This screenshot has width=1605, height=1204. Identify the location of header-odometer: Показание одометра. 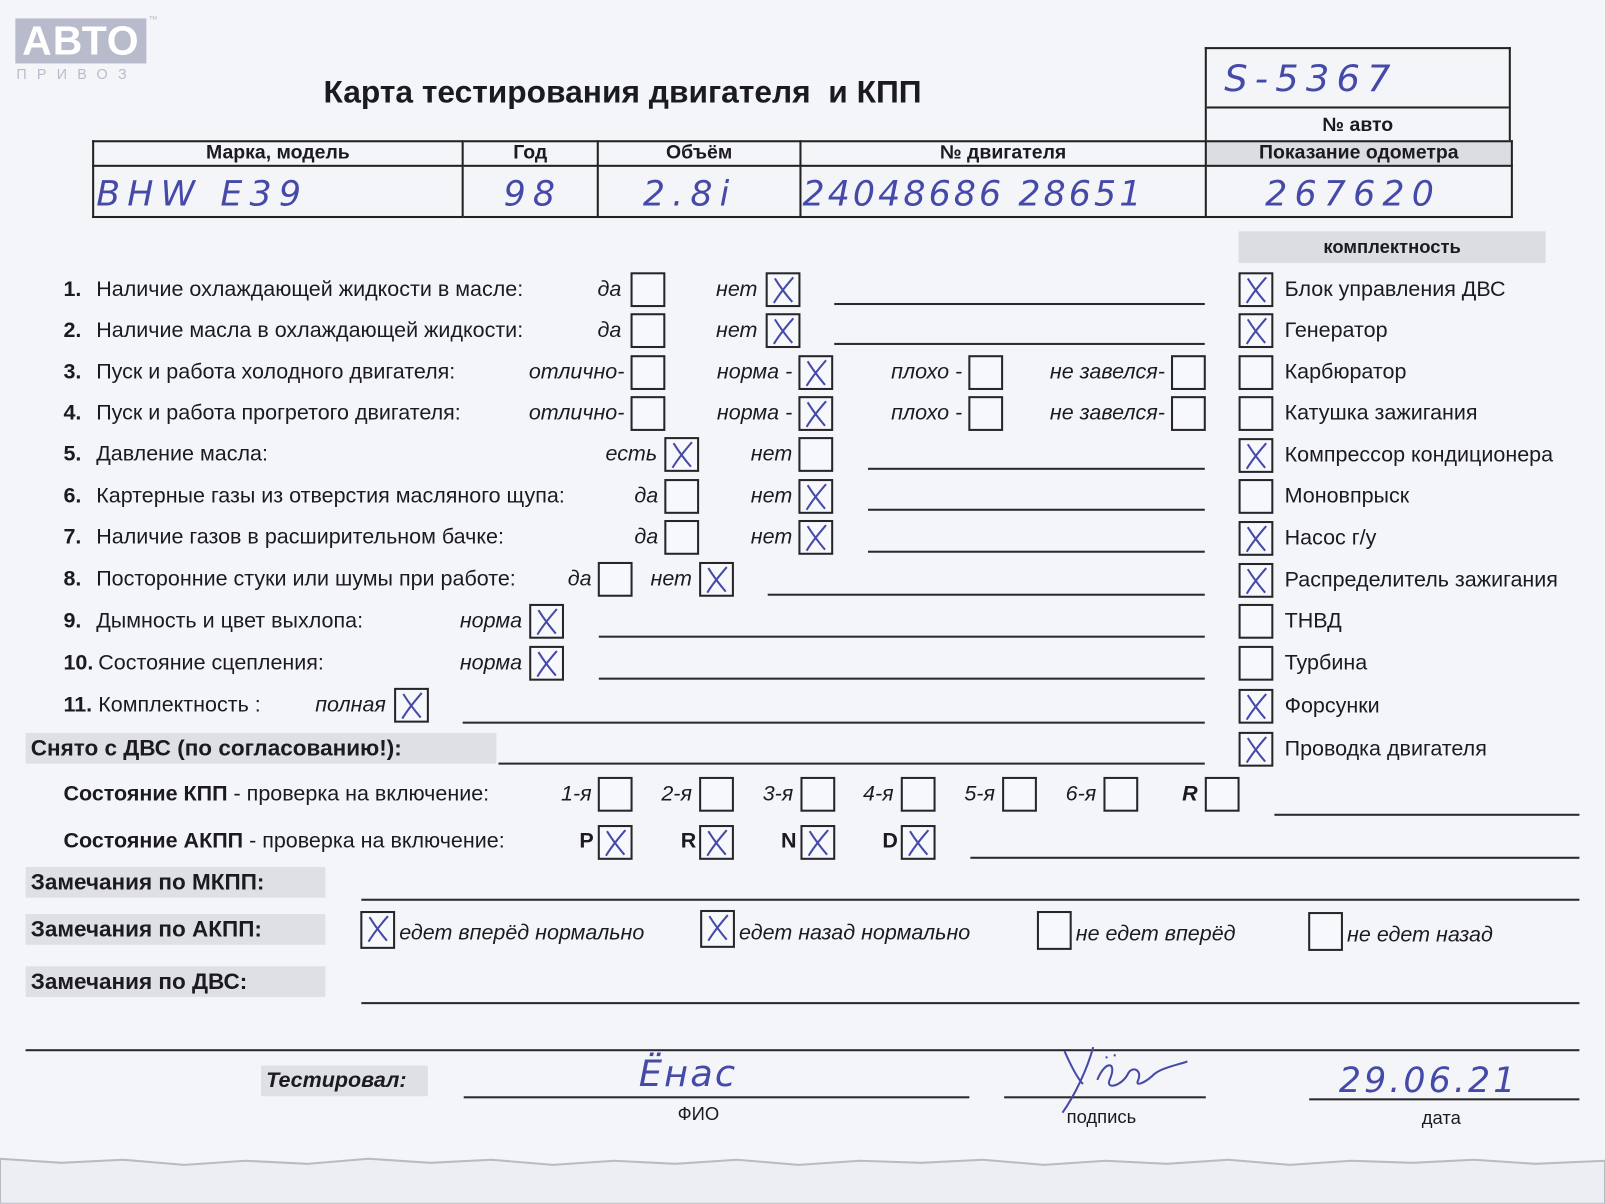
(1358, 153).